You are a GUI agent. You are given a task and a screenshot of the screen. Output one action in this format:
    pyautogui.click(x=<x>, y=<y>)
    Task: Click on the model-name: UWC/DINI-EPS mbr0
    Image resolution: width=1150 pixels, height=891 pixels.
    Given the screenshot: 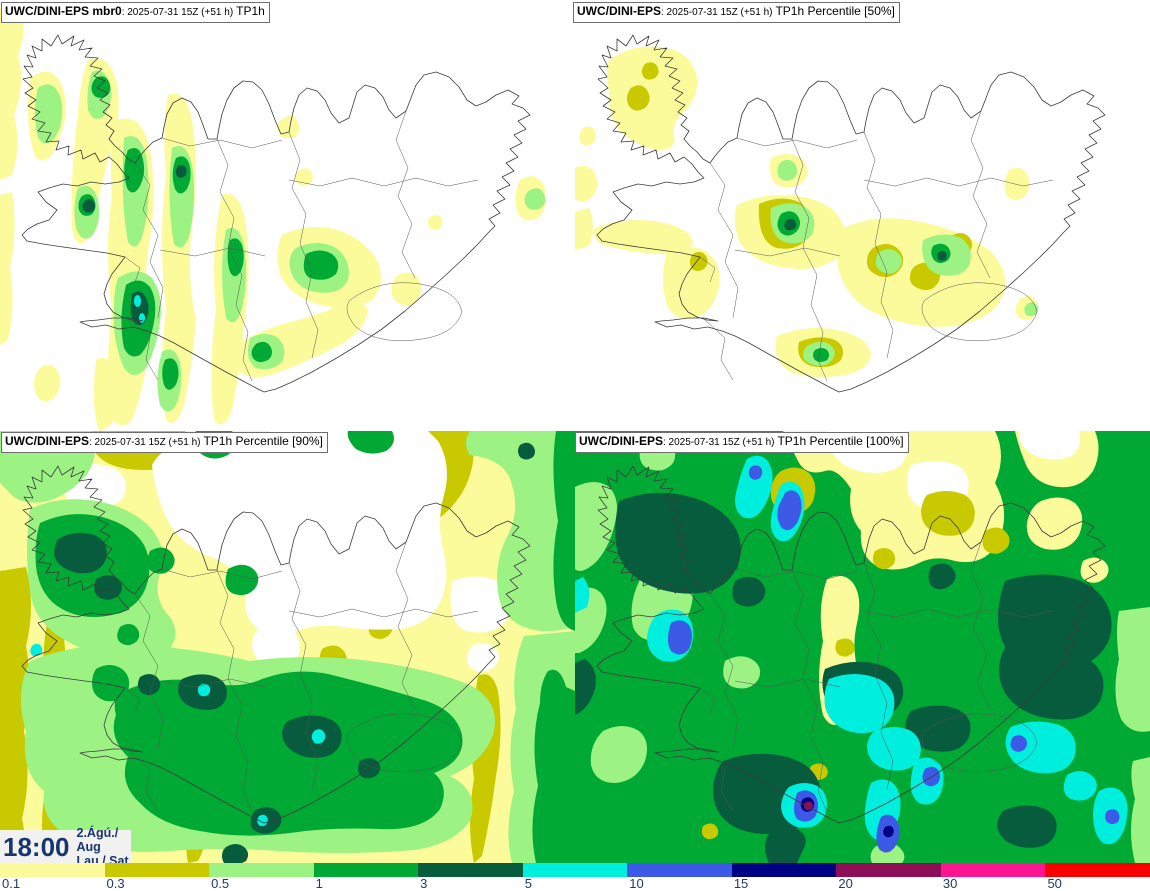 What is the action you would take?
    pyautogui.click(x=63, y=11)
    